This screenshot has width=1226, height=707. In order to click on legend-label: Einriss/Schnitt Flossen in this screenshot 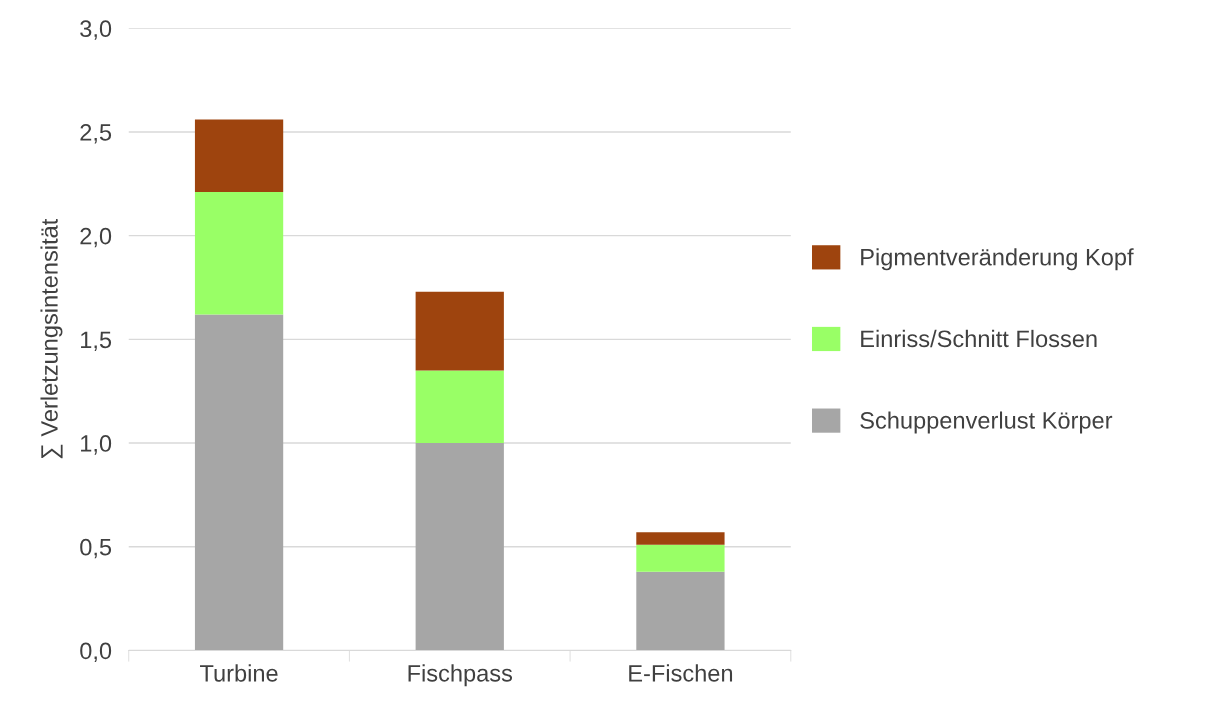, I will do `click(979, 338)`.